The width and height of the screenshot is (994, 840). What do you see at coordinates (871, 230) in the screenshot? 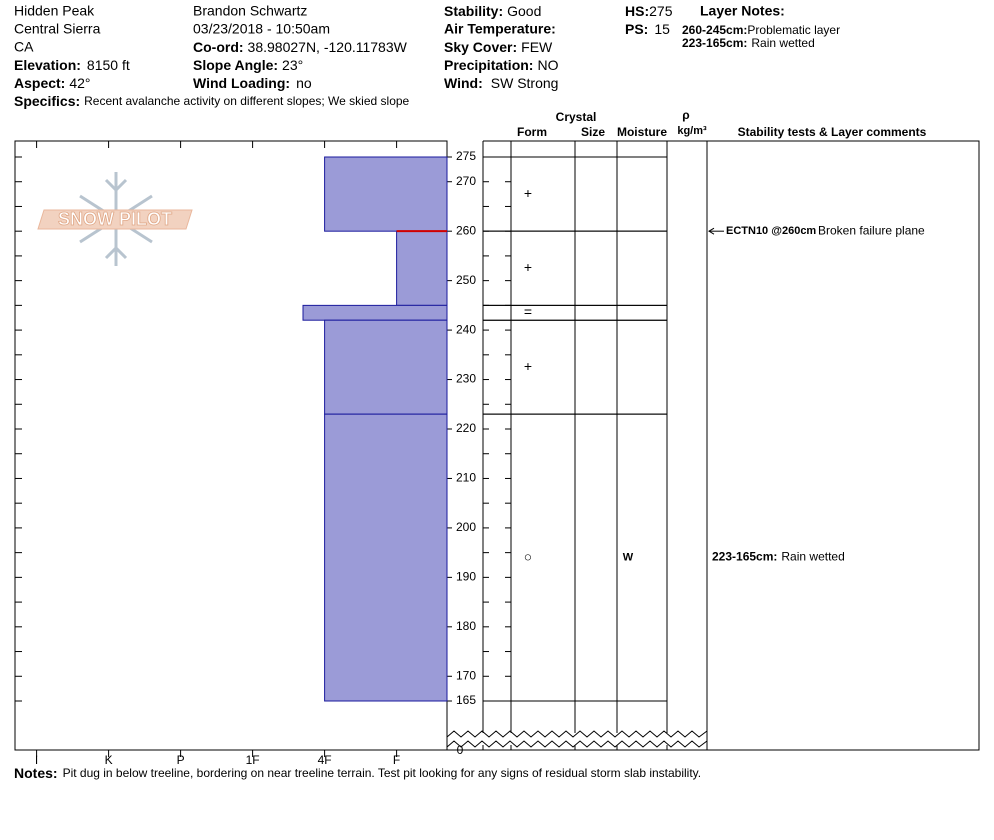
I see `test-comment: Broken failure plane` at bounding box center [871, 230].